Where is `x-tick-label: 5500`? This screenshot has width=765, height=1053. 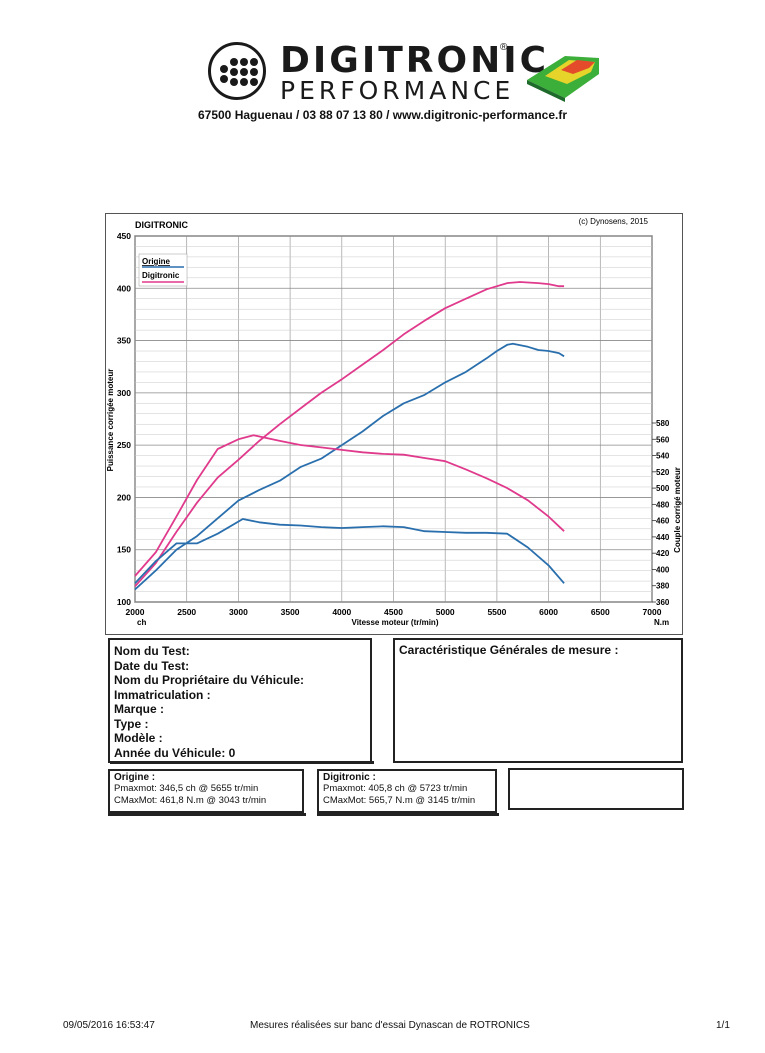
x-tick-label: 5500 is located at coordinates (496, 612).